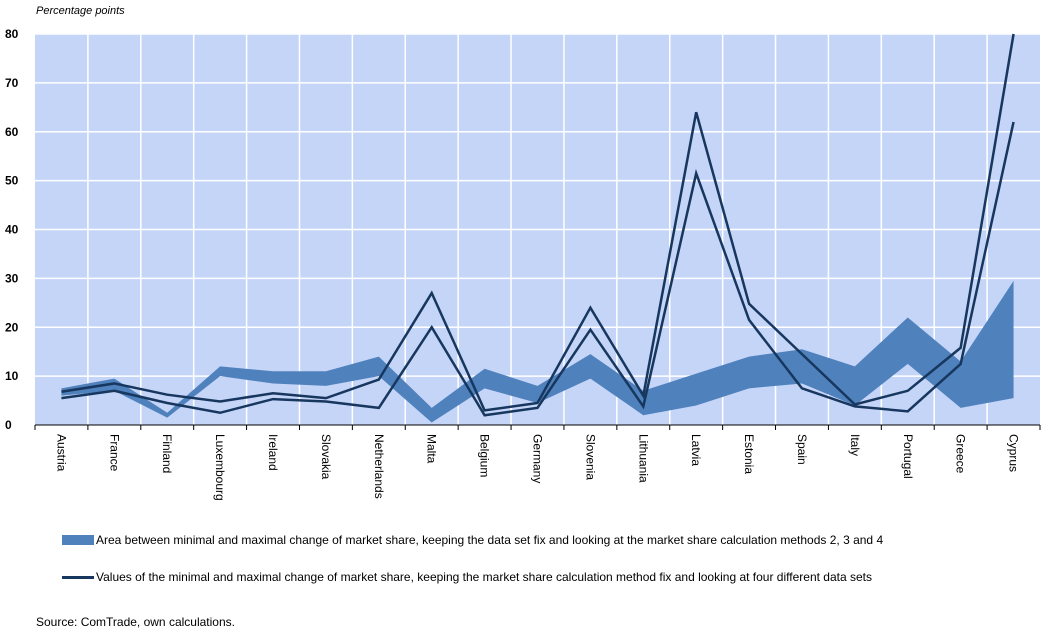 The width and height of the screenshot is (1041, 632). Describe the element at coordinates (1014, 453) in the screenshot. I see `x-tick-label: Cyprus` at that location.